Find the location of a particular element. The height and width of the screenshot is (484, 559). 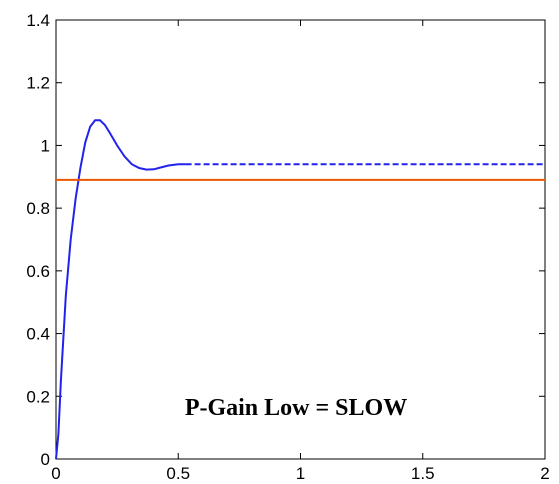

x-tick-label: 0 is located at coordinates (55, 473).